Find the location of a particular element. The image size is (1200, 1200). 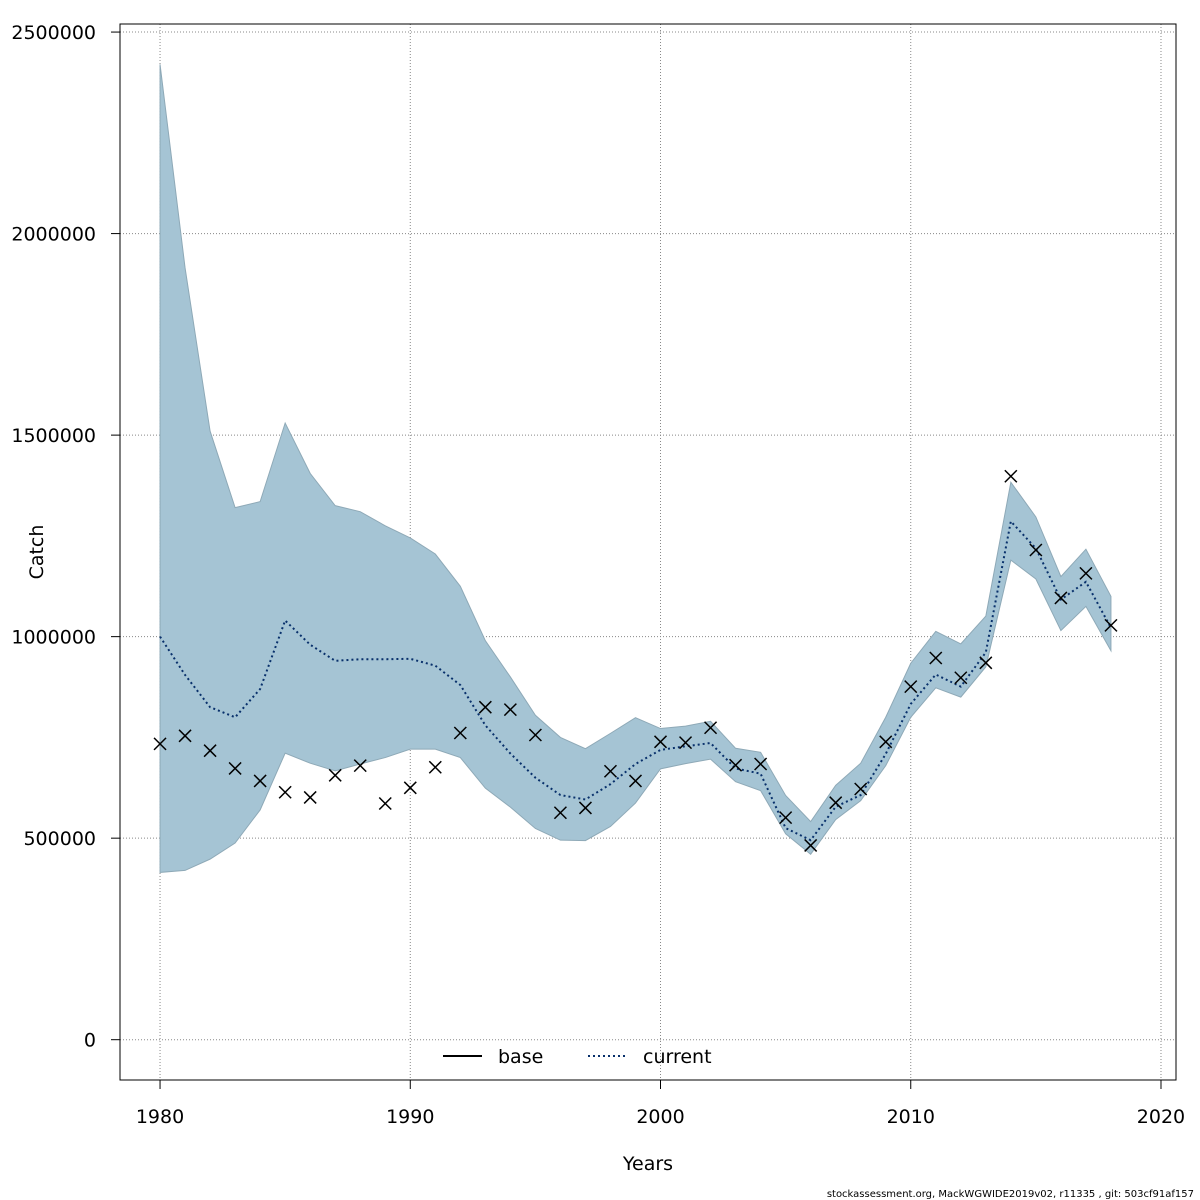

y-tick-label-1500000: 1500000 is located at coordinates (53, 436).